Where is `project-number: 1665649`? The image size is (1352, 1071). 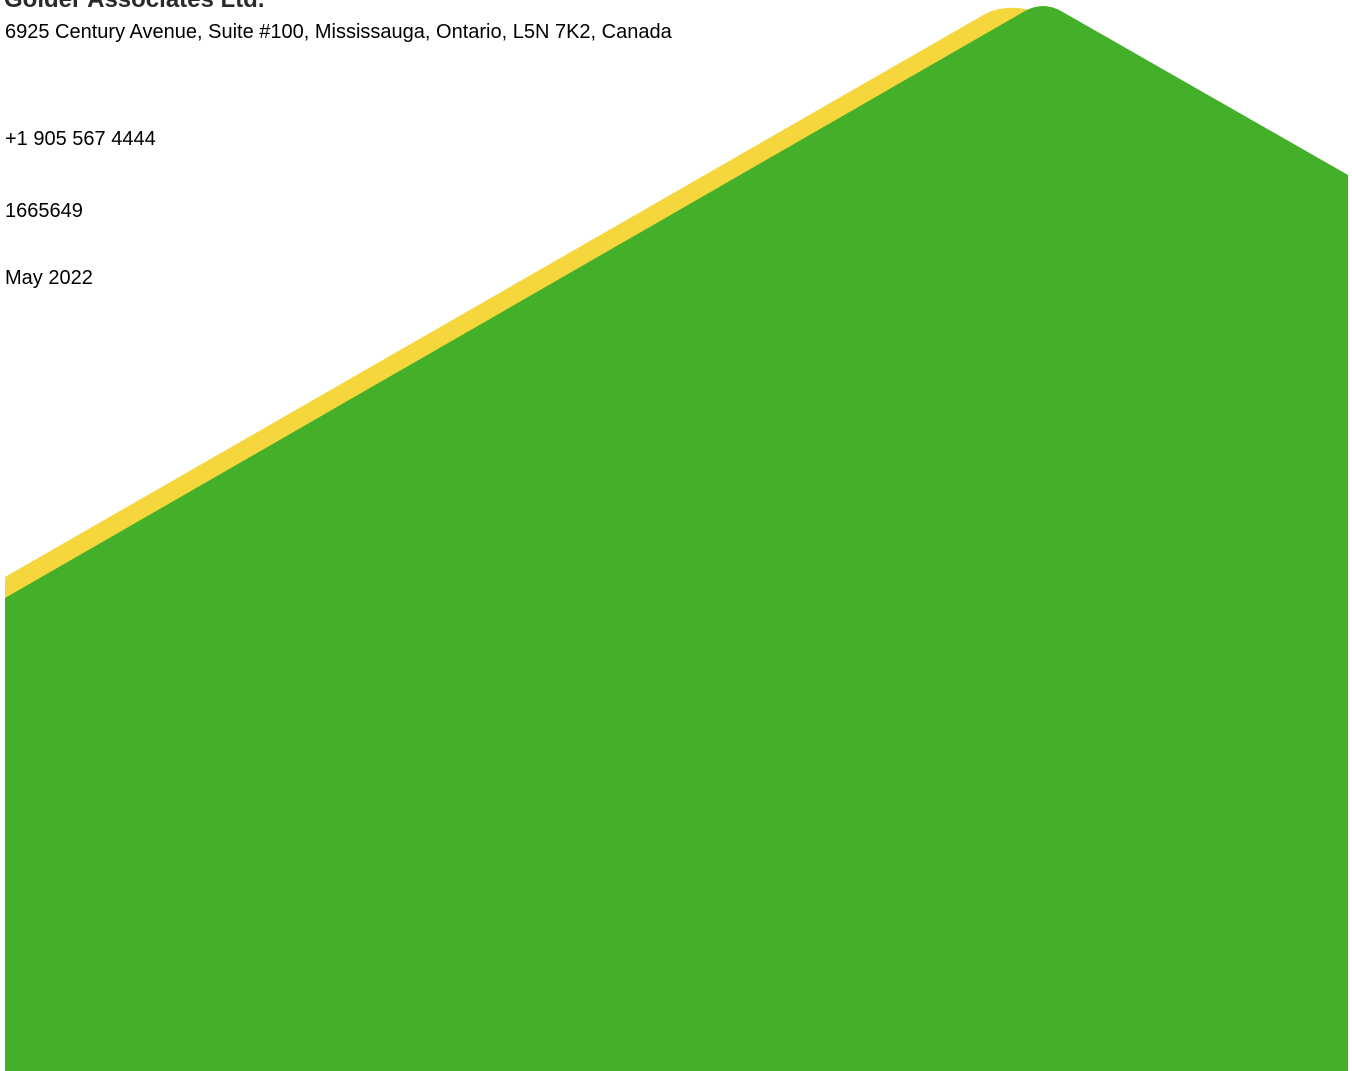
project-number: 1665649 is located at coordinates (44, 211).